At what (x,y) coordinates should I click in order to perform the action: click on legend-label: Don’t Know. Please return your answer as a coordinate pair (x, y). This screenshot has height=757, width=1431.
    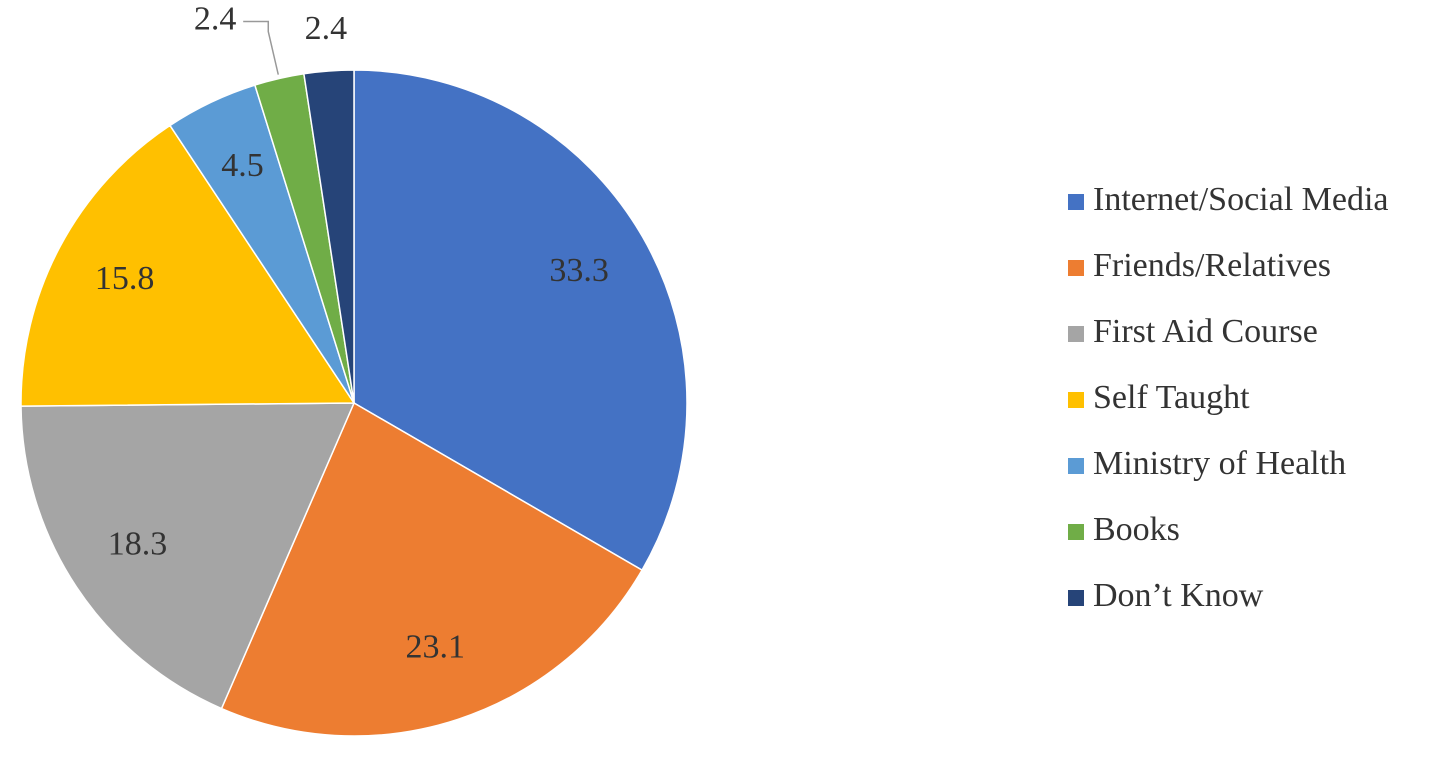
    Looking at the image, I should click on (1178, 595).